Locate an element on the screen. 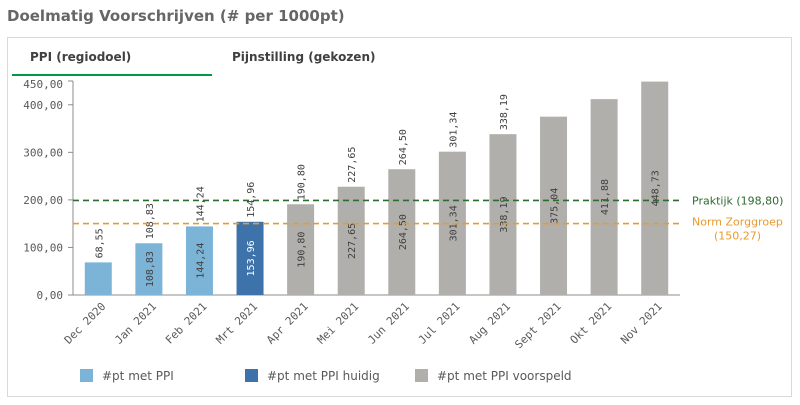  x-tick-label: Dec 2020 is located at coordinates (85, 323).